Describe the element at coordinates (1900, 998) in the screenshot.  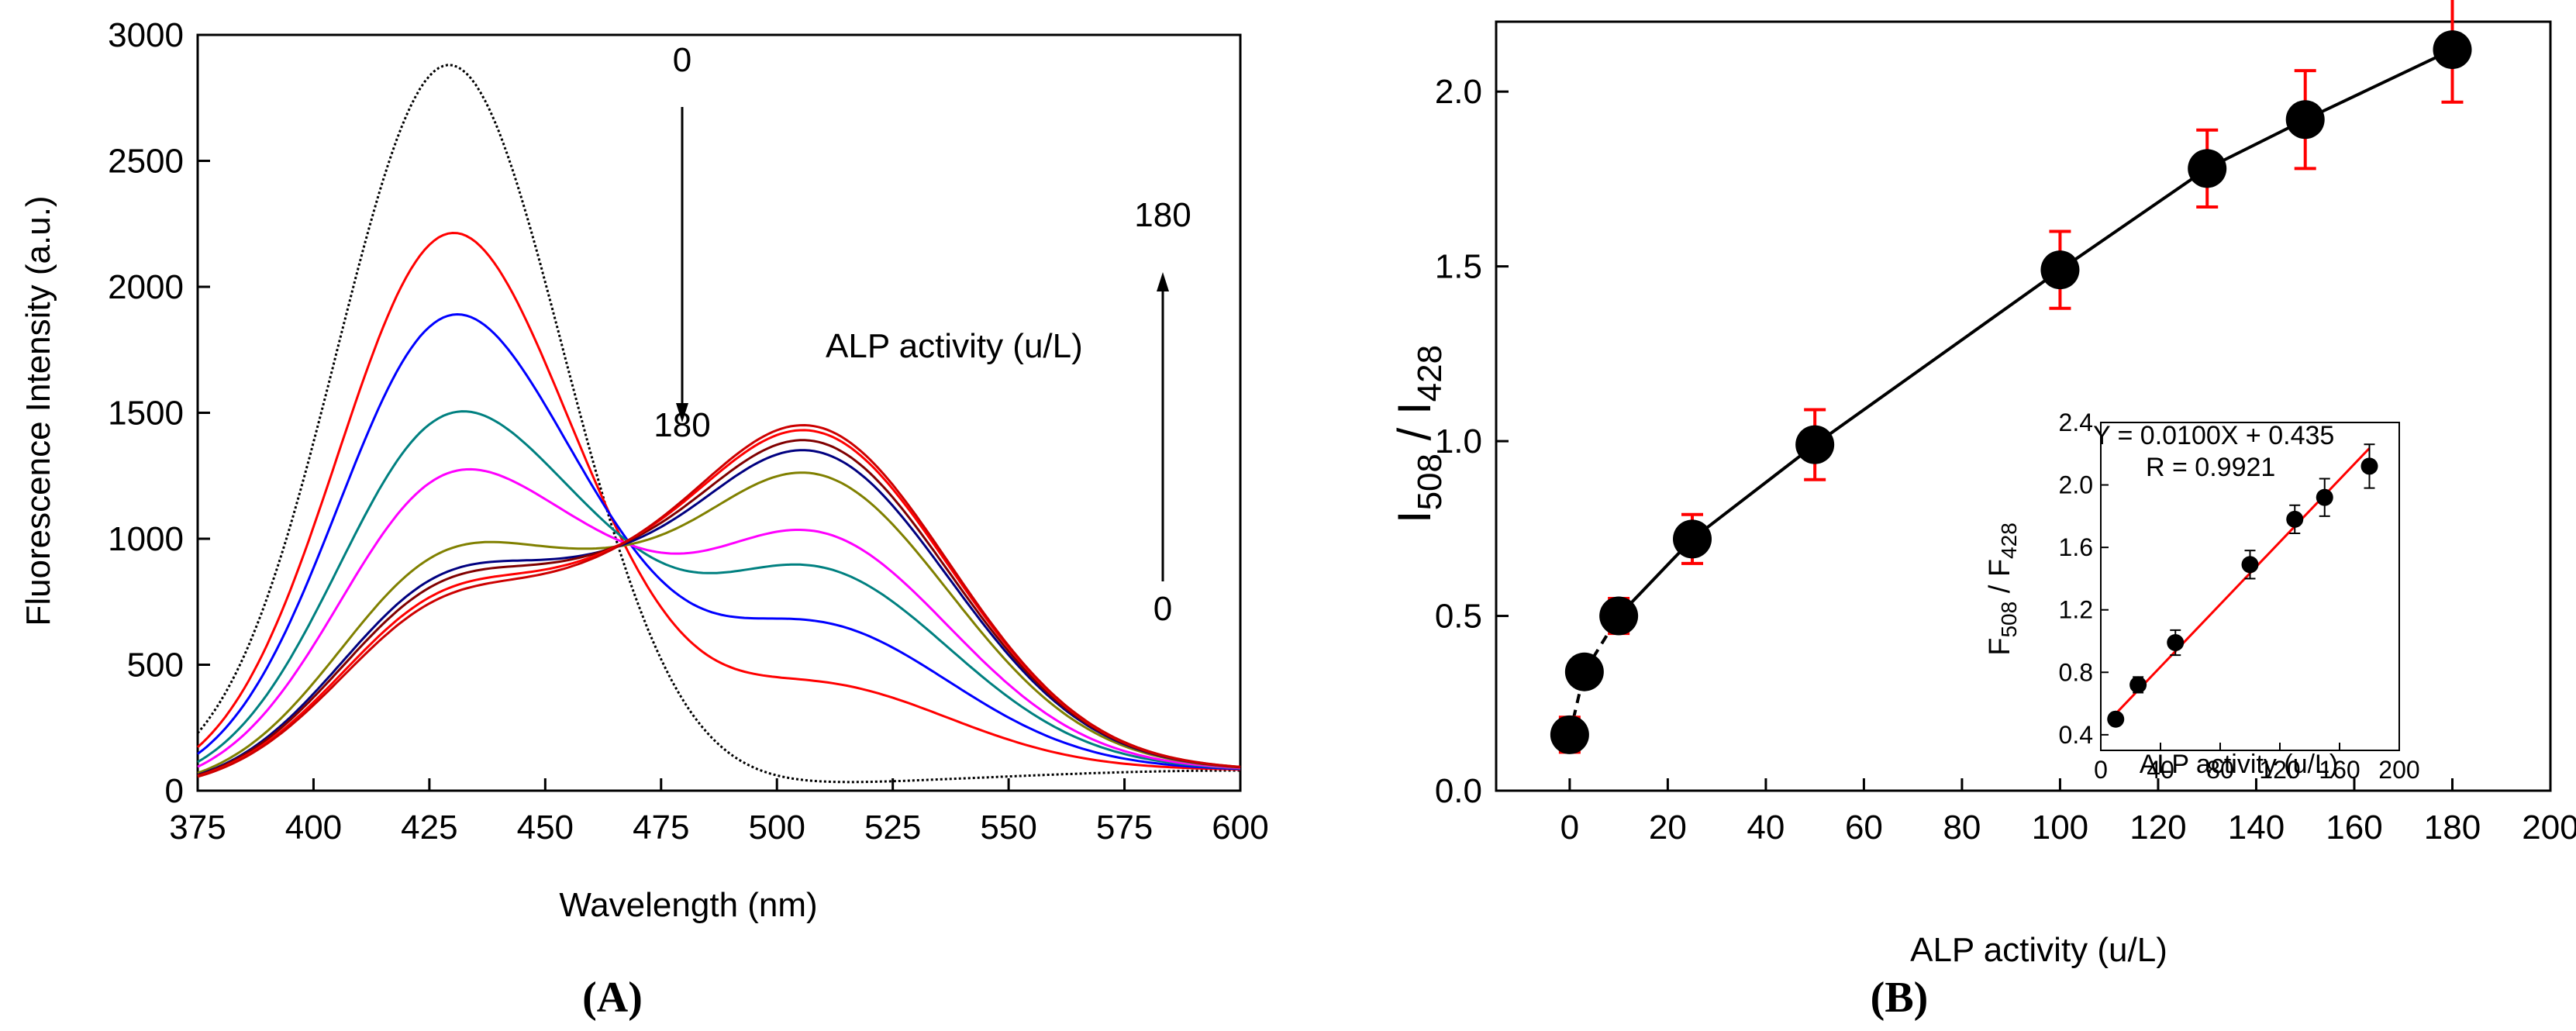
I see `panel-b-label: (B)` at that location.